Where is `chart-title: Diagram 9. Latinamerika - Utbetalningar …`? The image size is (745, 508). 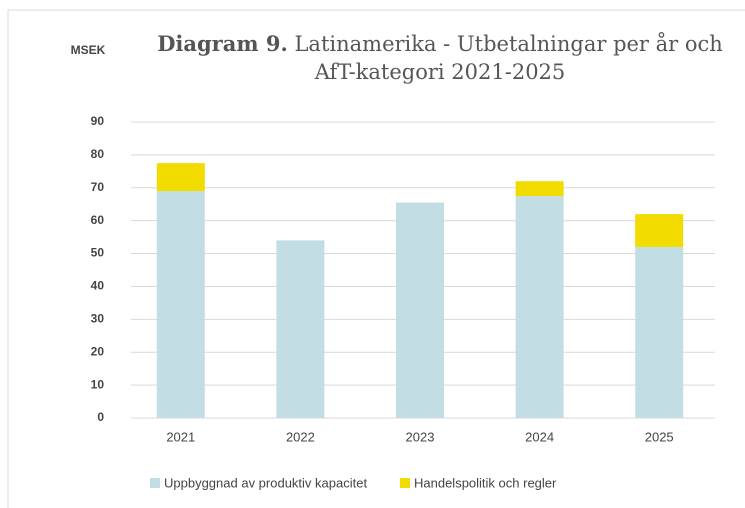
chart-title: Diagram 9. Latinamerika - Utbetalningar … is located at coordinates (440, 58).